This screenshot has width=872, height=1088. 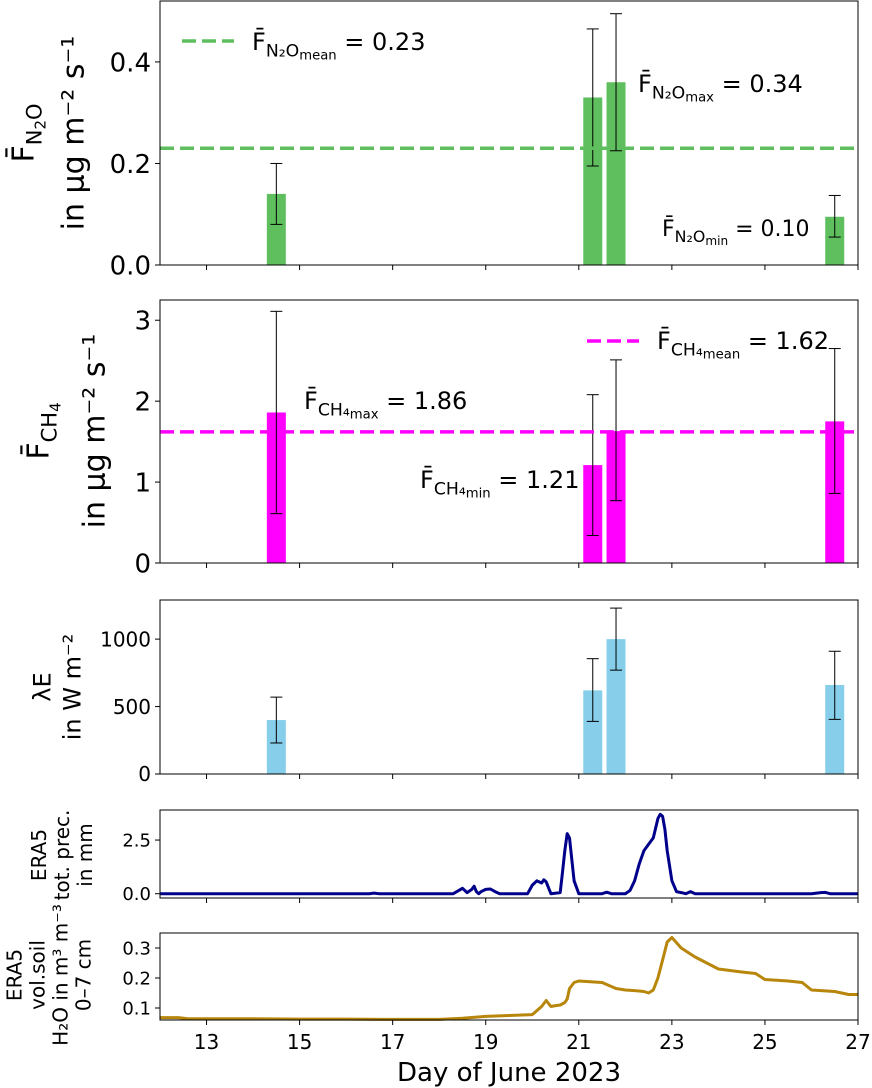 What do you see at coordinates (125, 639) in the screenshot?
I see `y-tick-label: 1000` at bounding box center [125, 639].